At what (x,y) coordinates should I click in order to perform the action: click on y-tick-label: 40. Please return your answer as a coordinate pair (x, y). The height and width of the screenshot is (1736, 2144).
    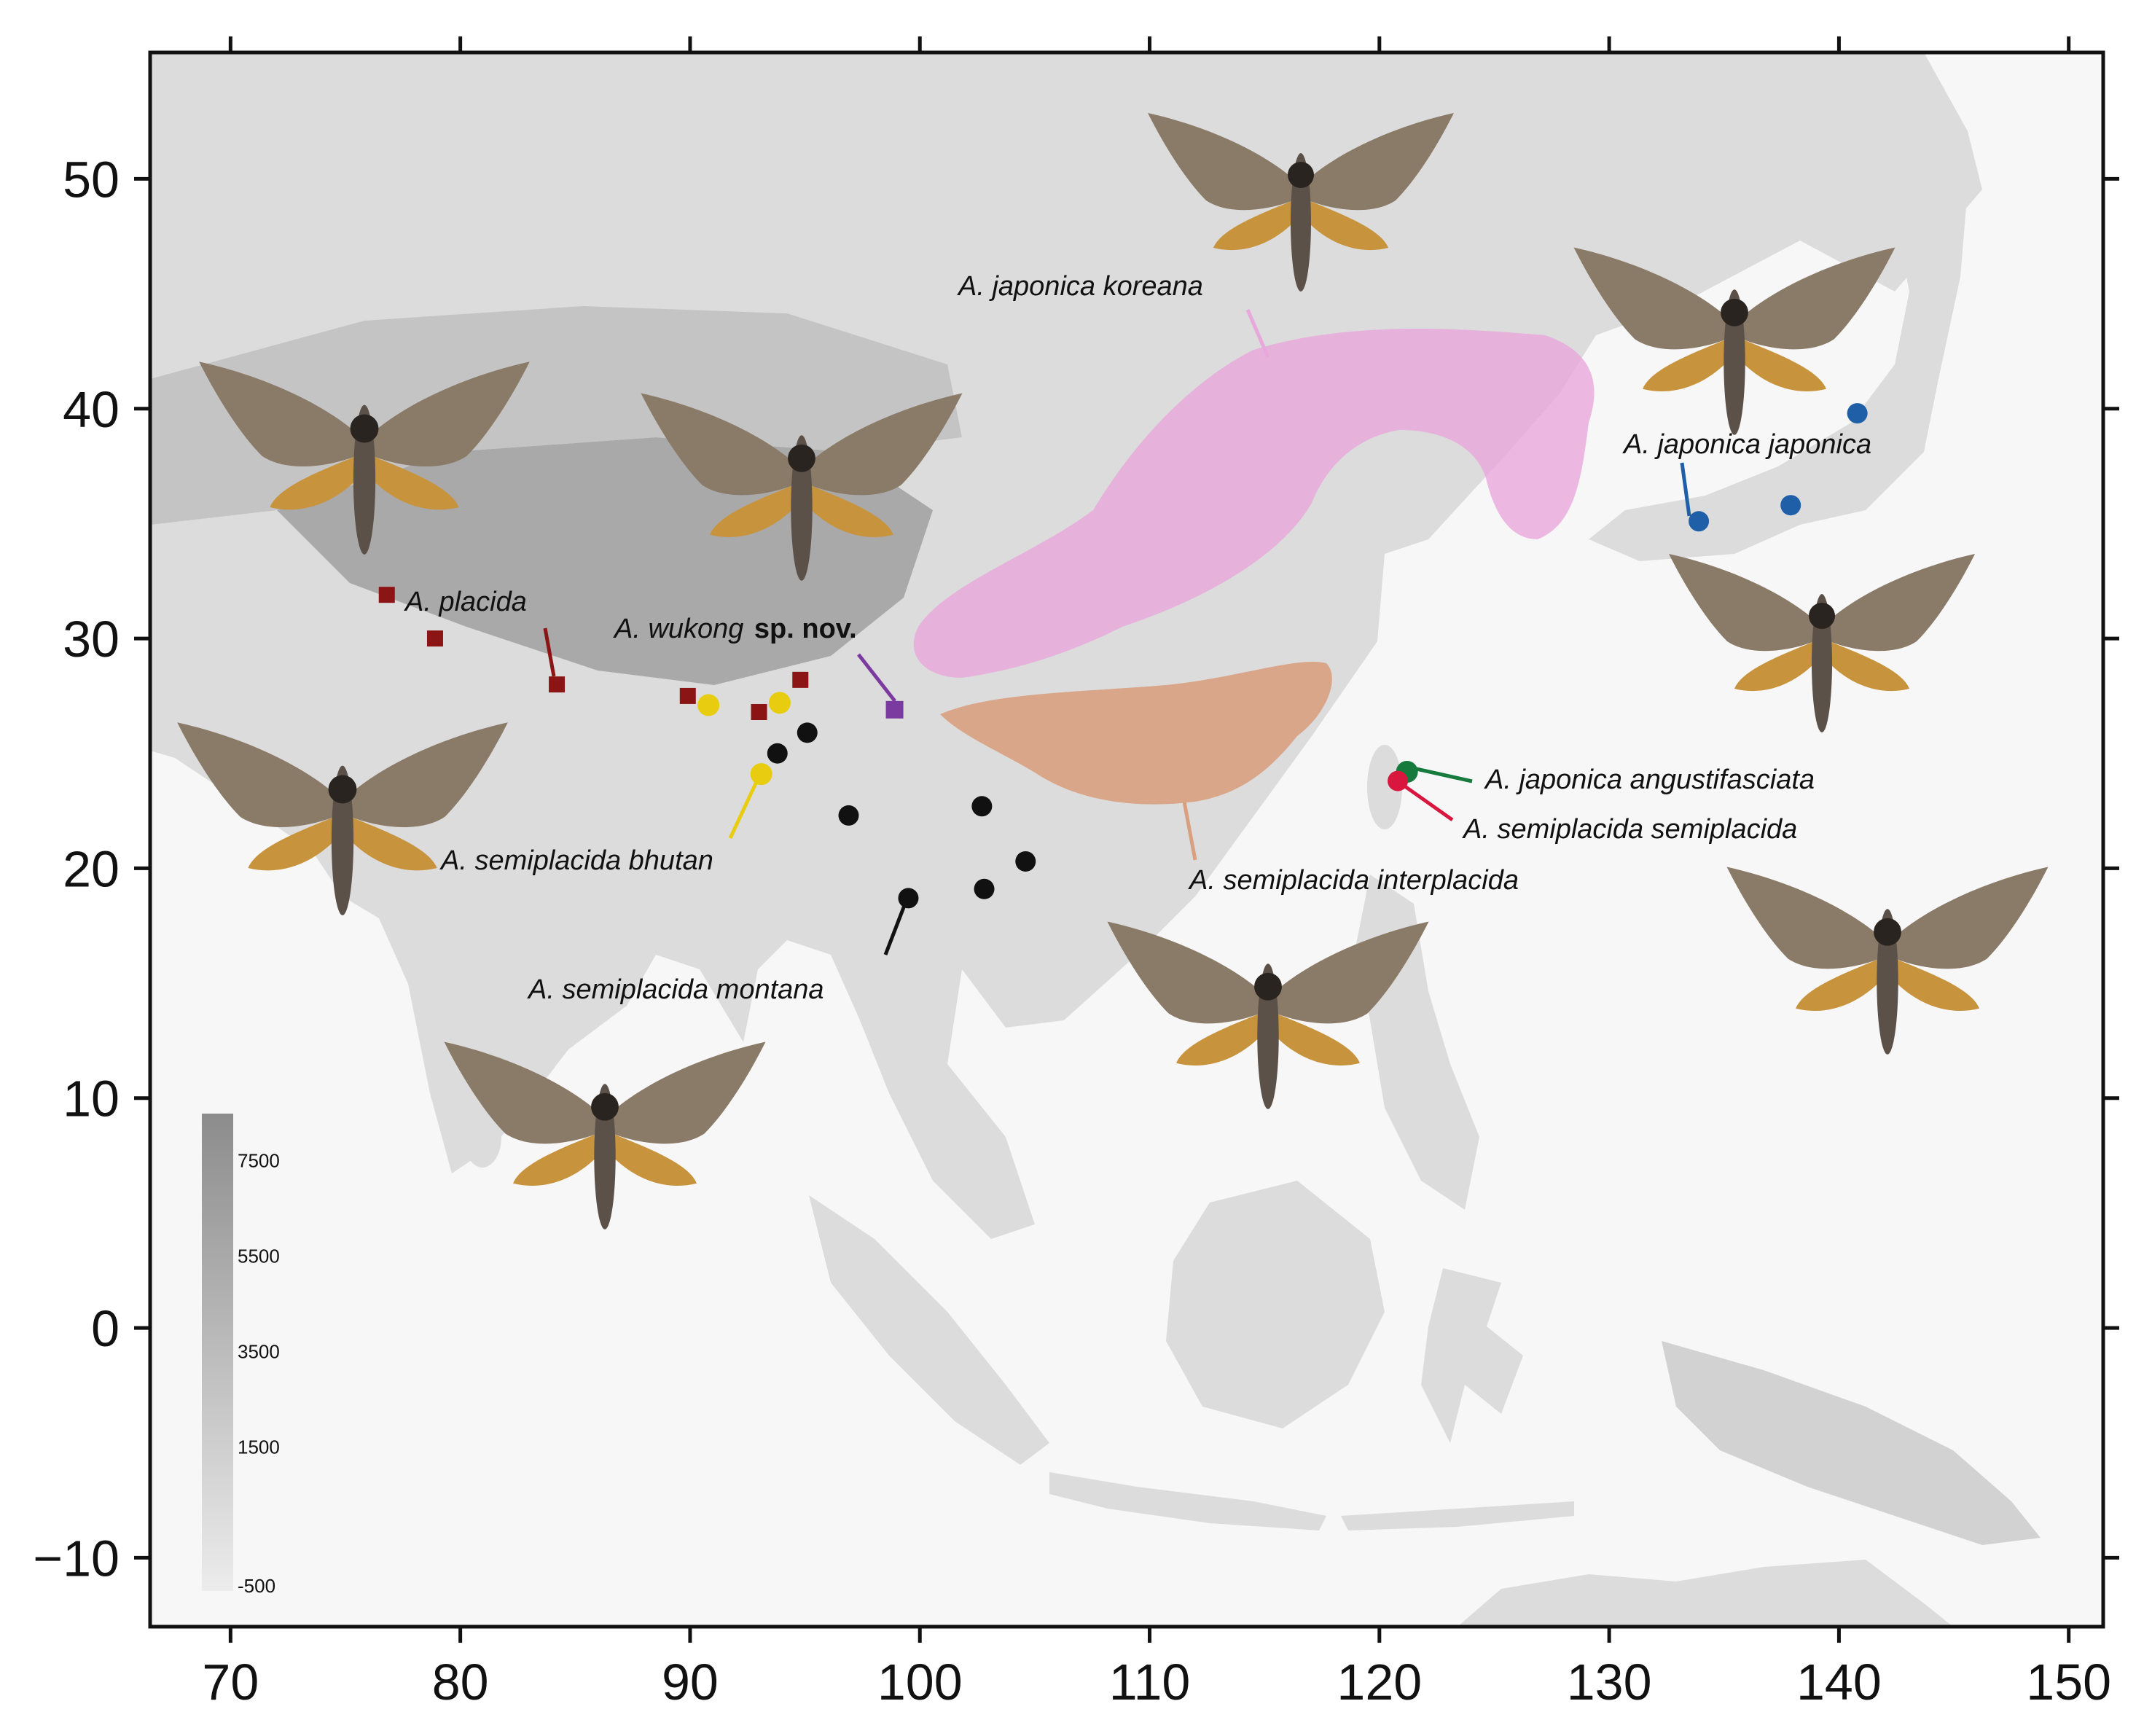
    Looking at the image, I should click on (91, 409).